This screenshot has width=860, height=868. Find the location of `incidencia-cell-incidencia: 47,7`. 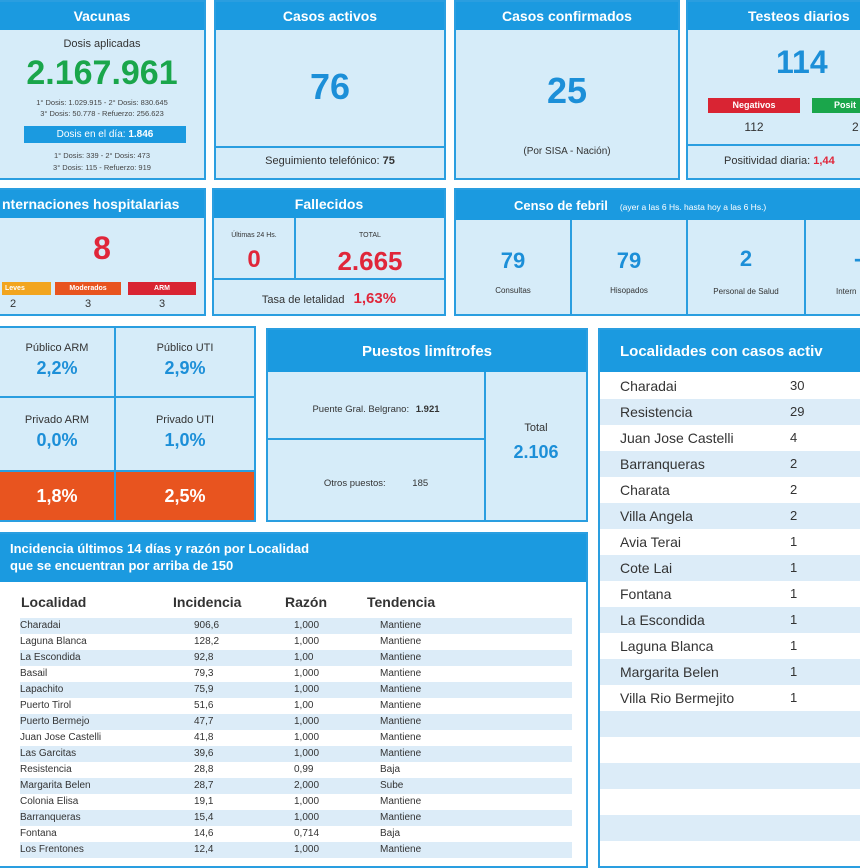

incidencia-cell-incidencia: 47,7 is located at coordinates (228, 722).